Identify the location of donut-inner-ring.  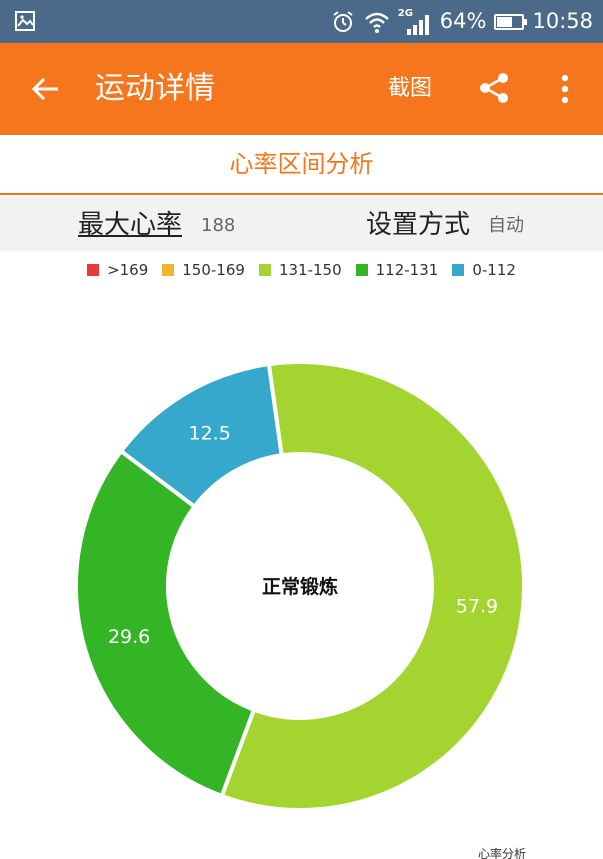
(300, 586).